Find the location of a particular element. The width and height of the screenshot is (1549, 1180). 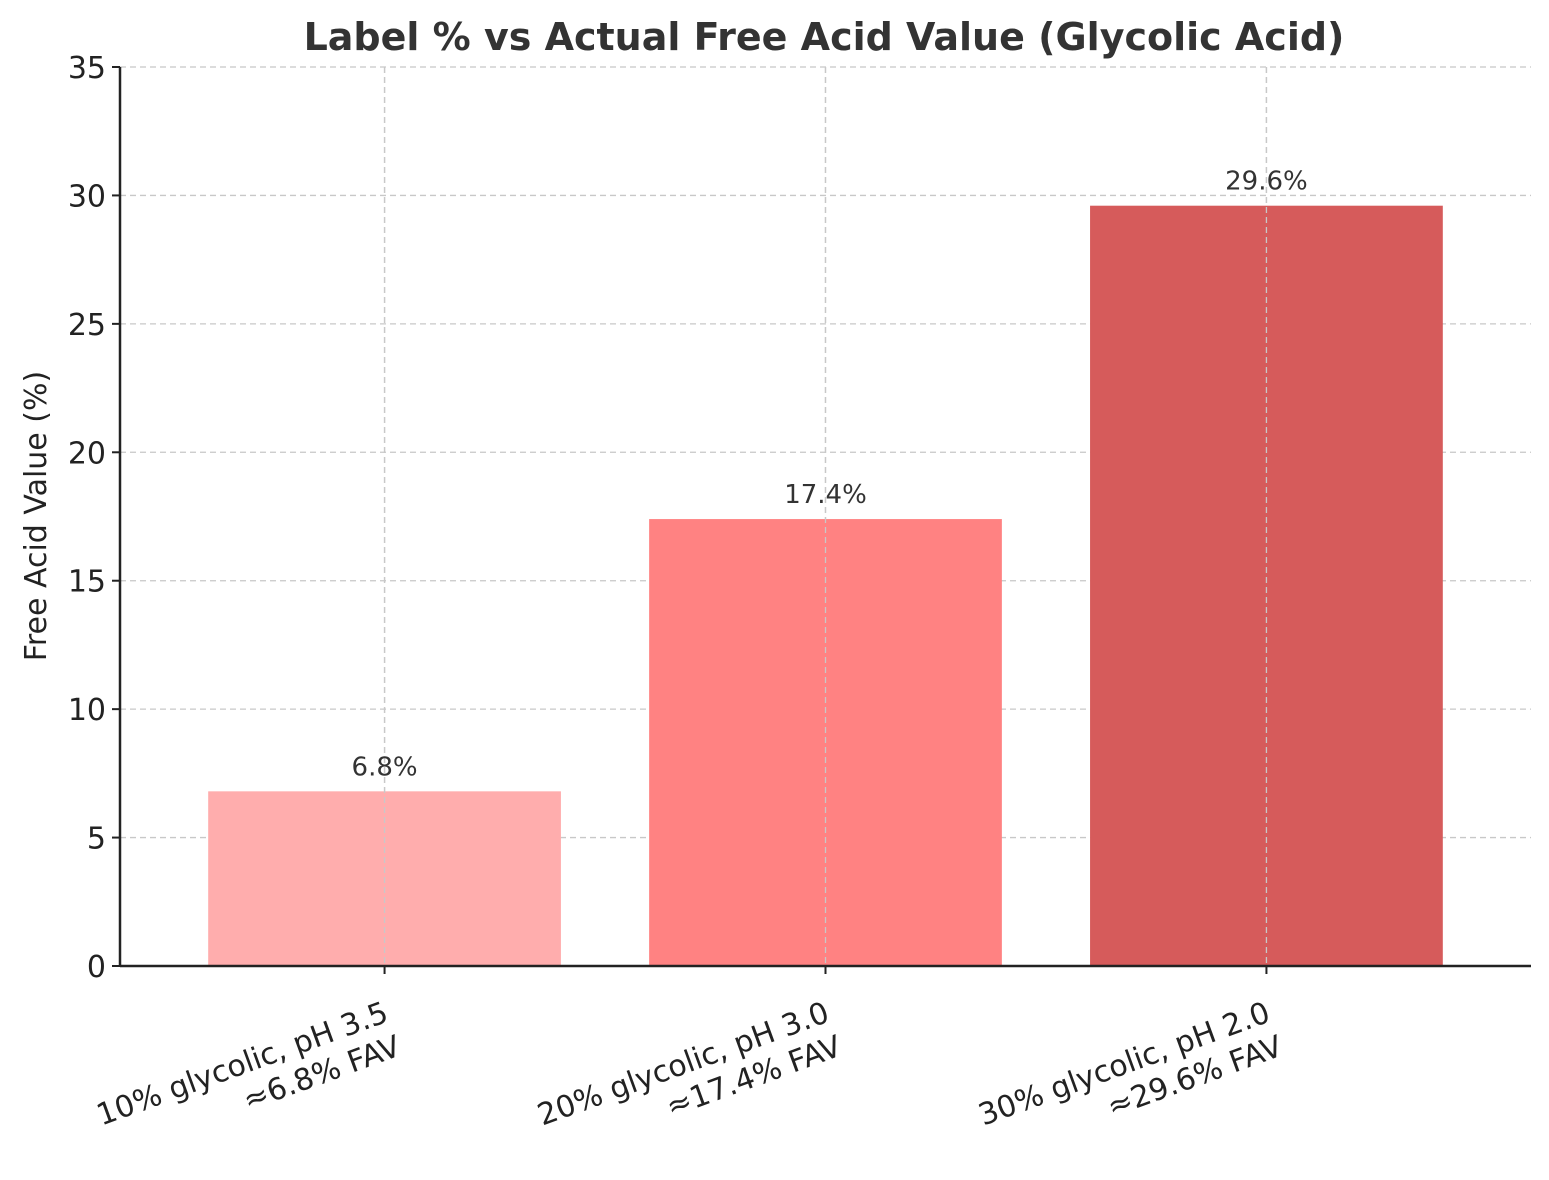

y-axis-label: Free Acid Value (%) is located at coordinates (36, 516).